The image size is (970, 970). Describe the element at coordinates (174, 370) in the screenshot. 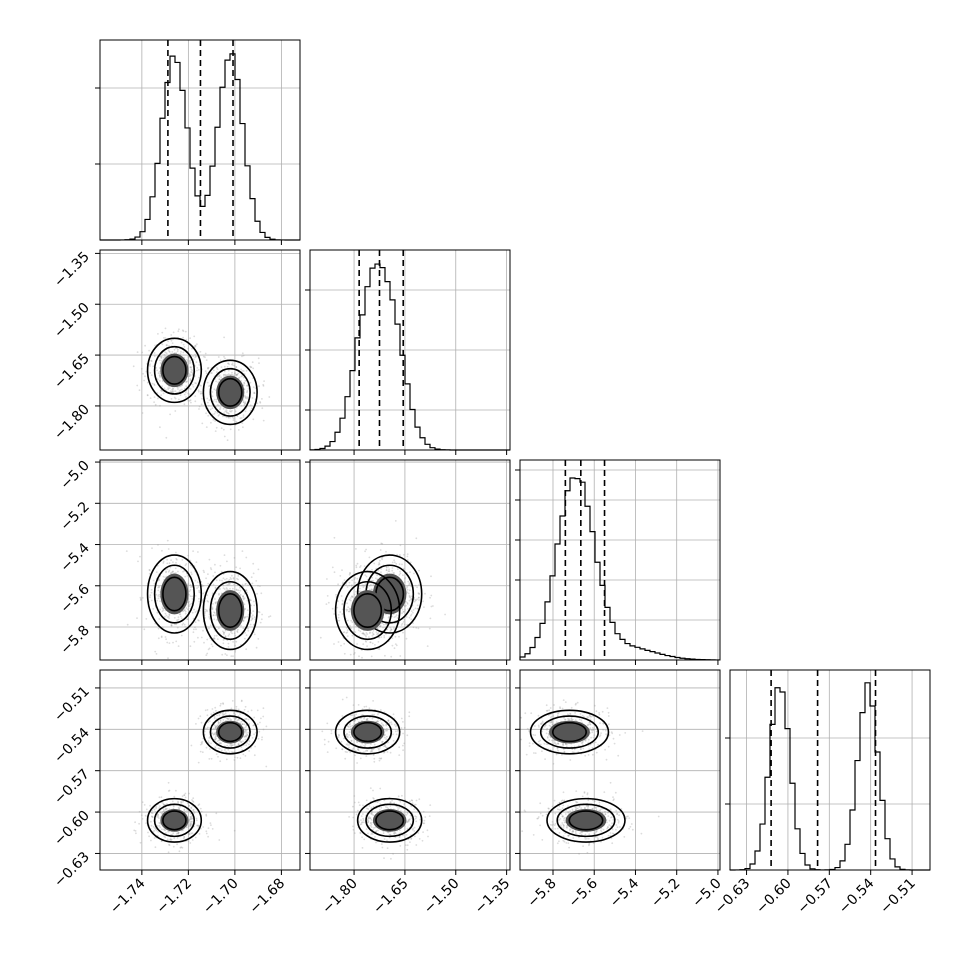

I see `density-contour` at that location.